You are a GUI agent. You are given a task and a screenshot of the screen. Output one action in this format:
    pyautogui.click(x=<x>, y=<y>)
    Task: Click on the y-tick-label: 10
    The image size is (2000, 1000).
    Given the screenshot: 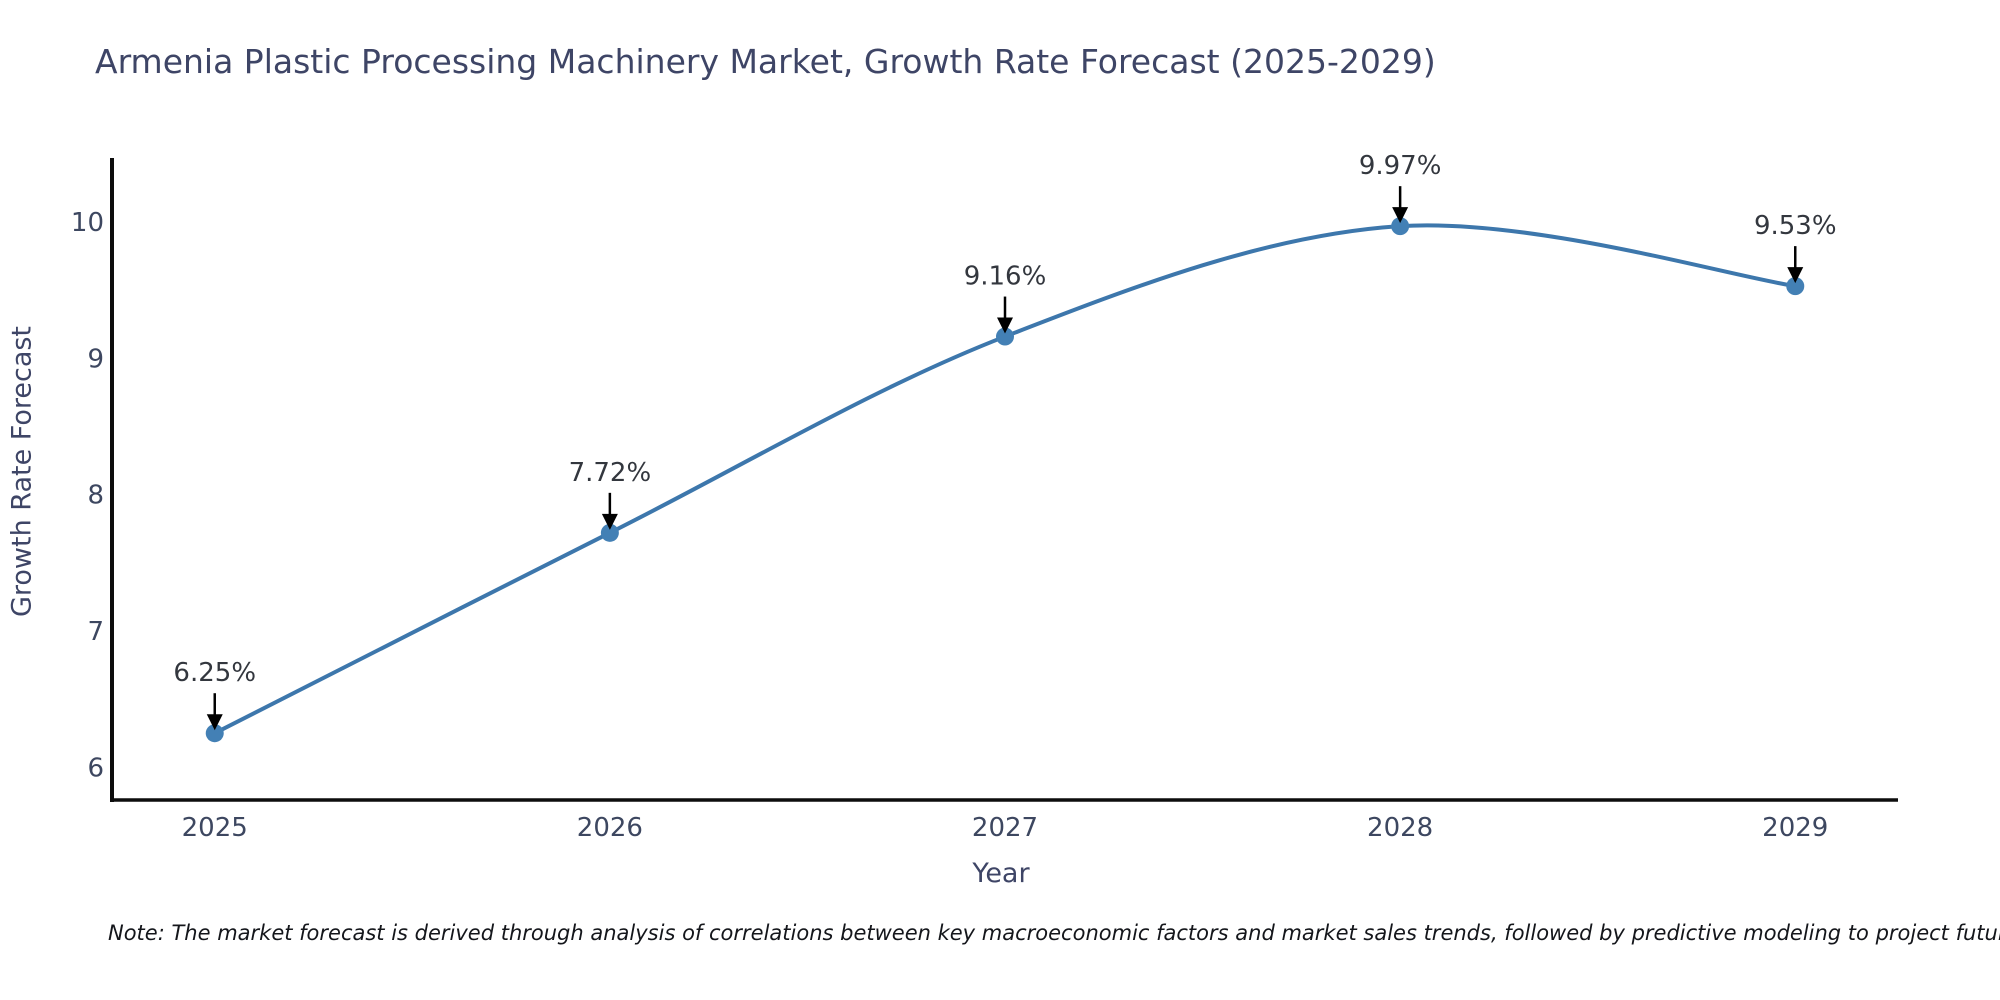 What is the action you would take?
    pyautogui.click(x=87, y=223)
    